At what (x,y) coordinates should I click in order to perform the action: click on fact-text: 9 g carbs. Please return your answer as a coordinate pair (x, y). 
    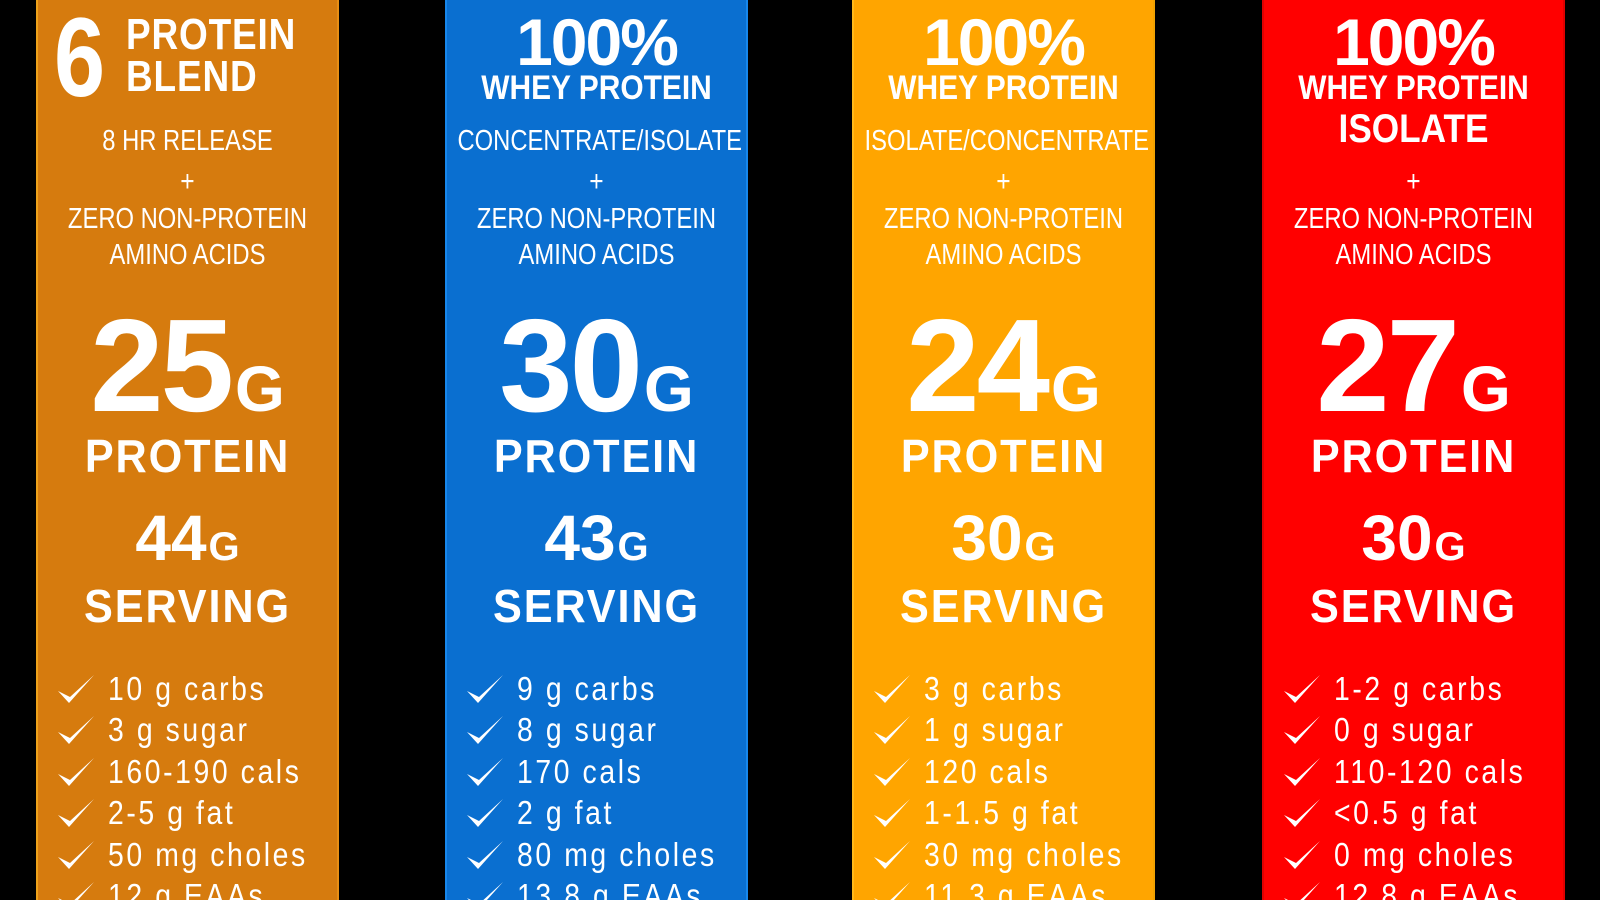
    Looking at the image, I should click on (587, 688).